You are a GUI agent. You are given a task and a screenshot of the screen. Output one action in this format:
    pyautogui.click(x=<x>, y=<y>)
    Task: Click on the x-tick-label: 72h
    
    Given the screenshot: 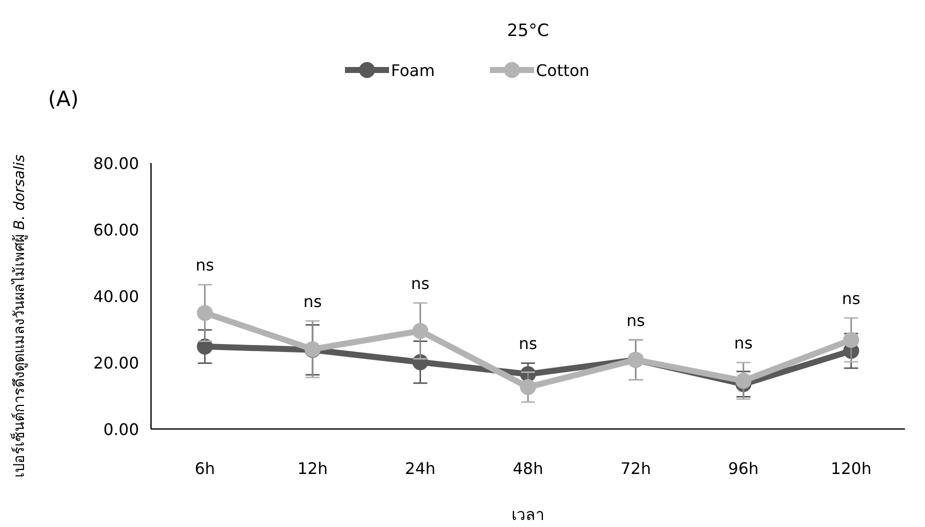 What is the action you would take?
    pyautogui.click(x=635, y=468)
    